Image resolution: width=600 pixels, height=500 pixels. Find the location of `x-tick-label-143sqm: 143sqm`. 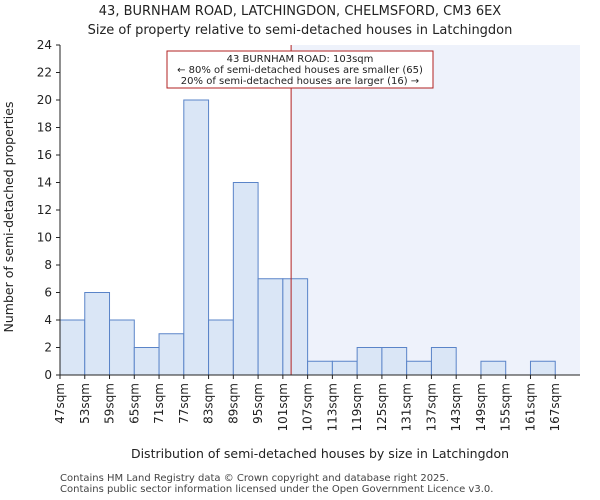

x-tick-label-143sqm: 143sqm is located at coordinates (456, 407).